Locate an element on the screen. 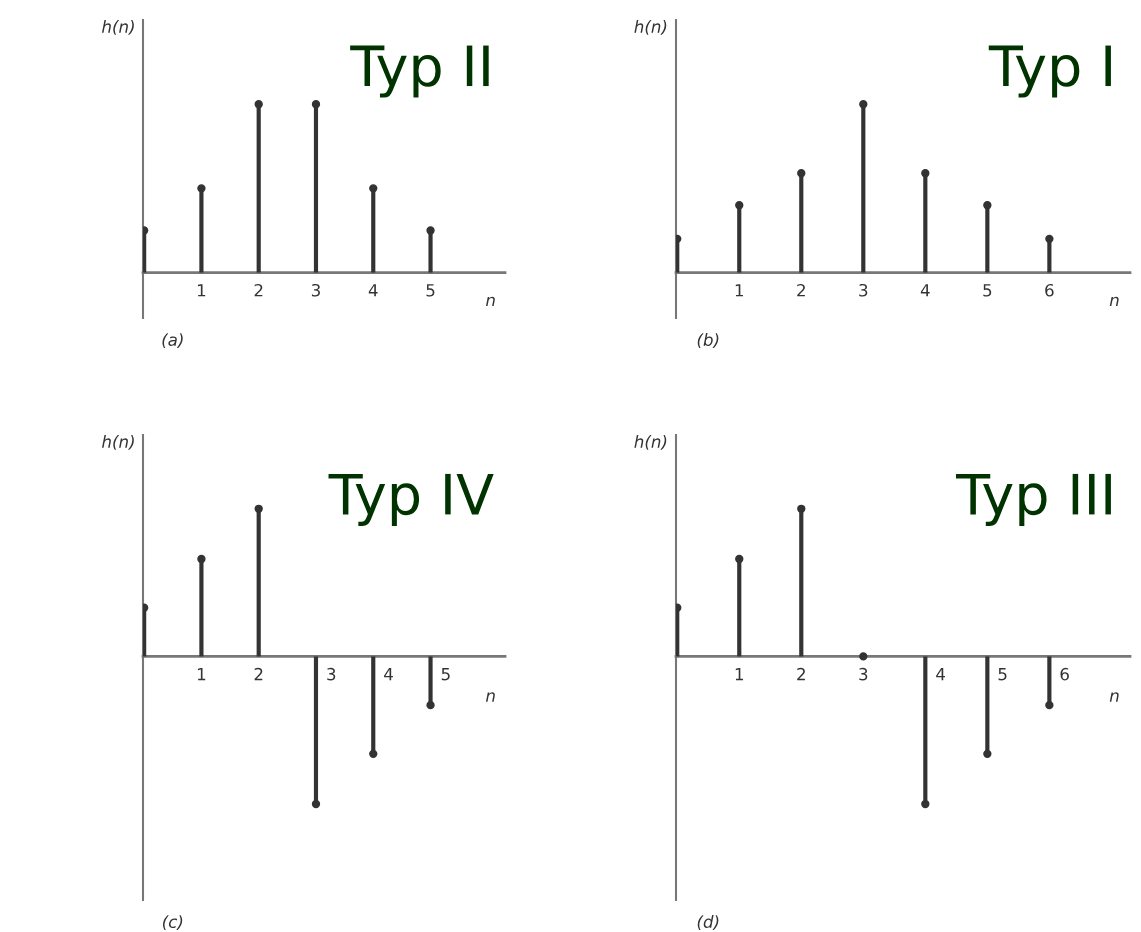  text: (a) is located at coordinates (172, 340).